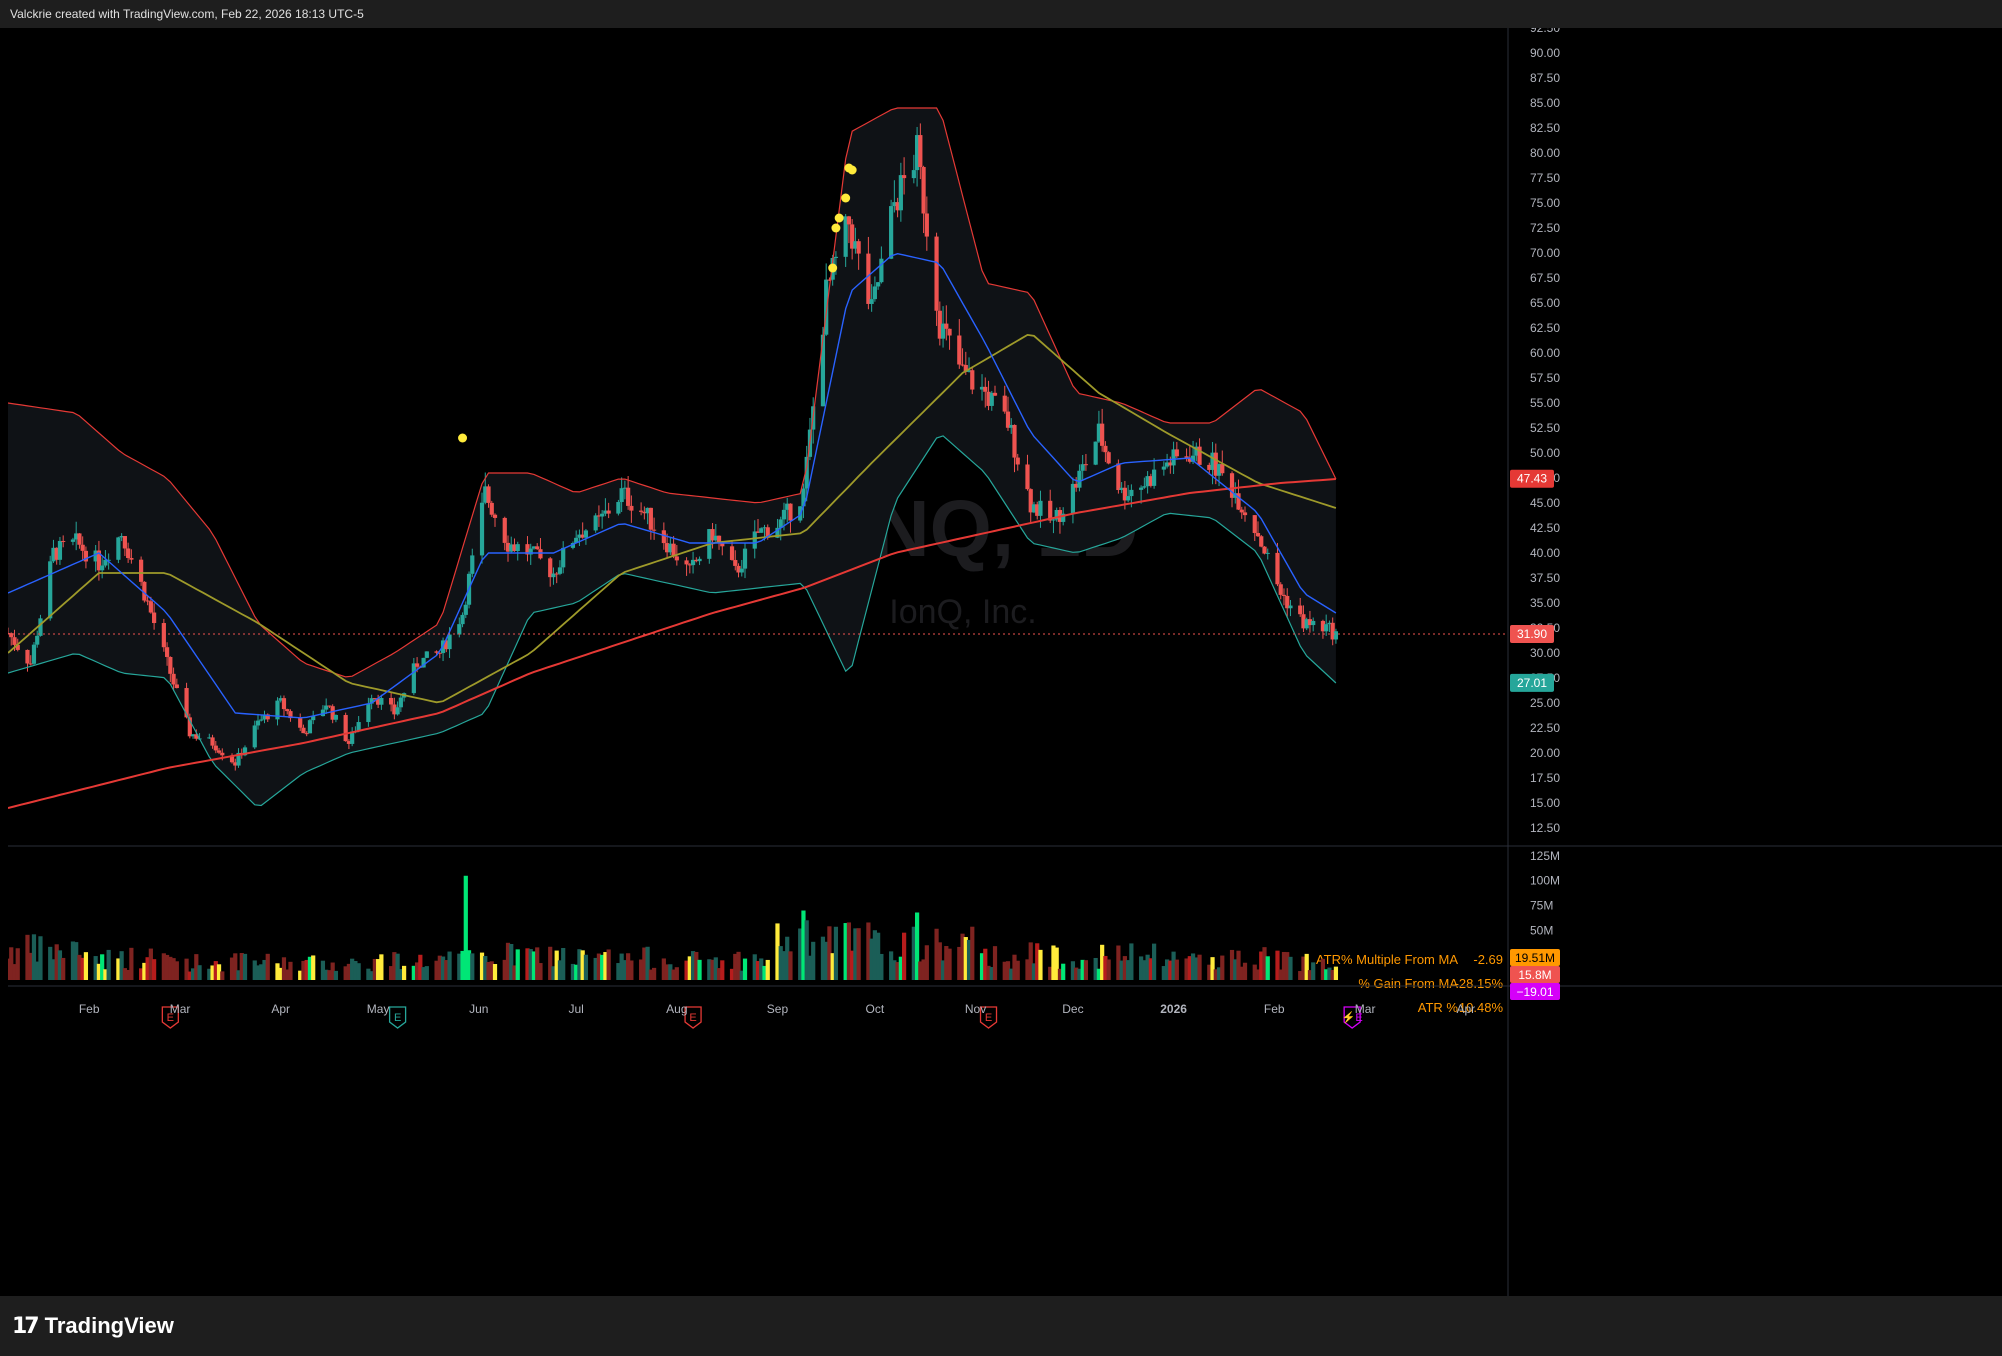 The height and width of the screenshot is (1356, 2002). Describe the element at coordinates (93, 1326) in the screenshot. I see `tradingview-logo: 17 TradingView` at that location.